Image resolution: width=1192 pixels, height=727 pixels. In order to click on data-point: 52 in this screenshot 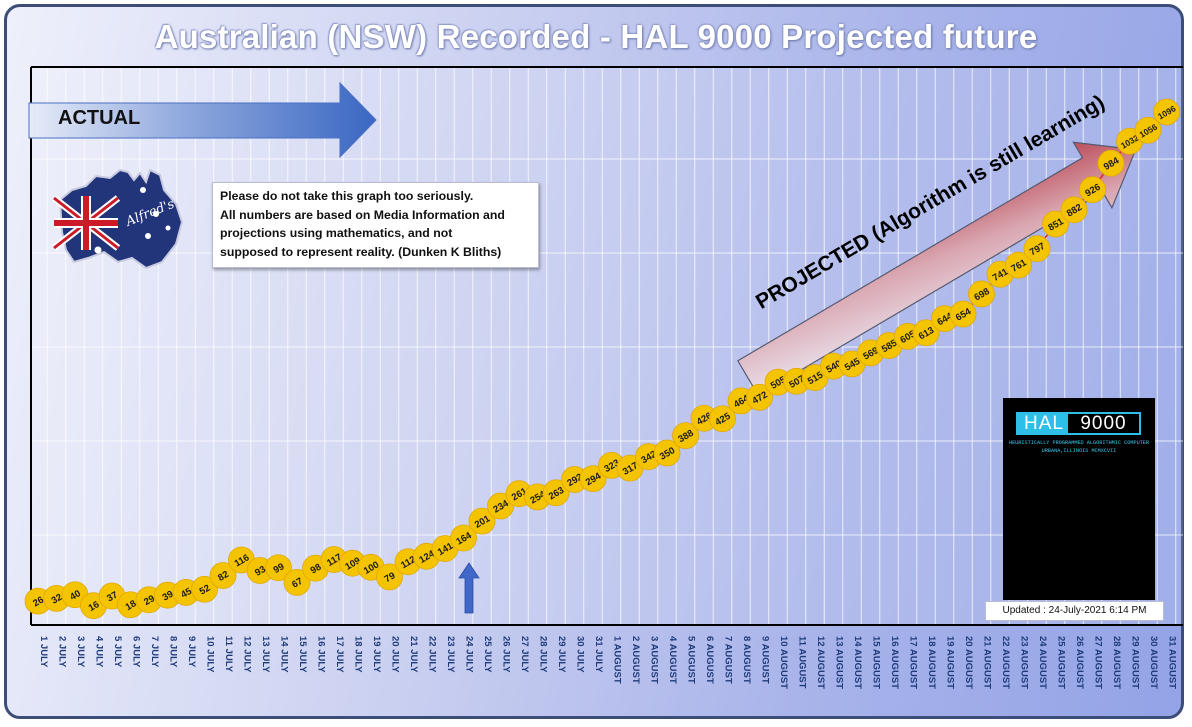, I will do `click(204, 589)`.